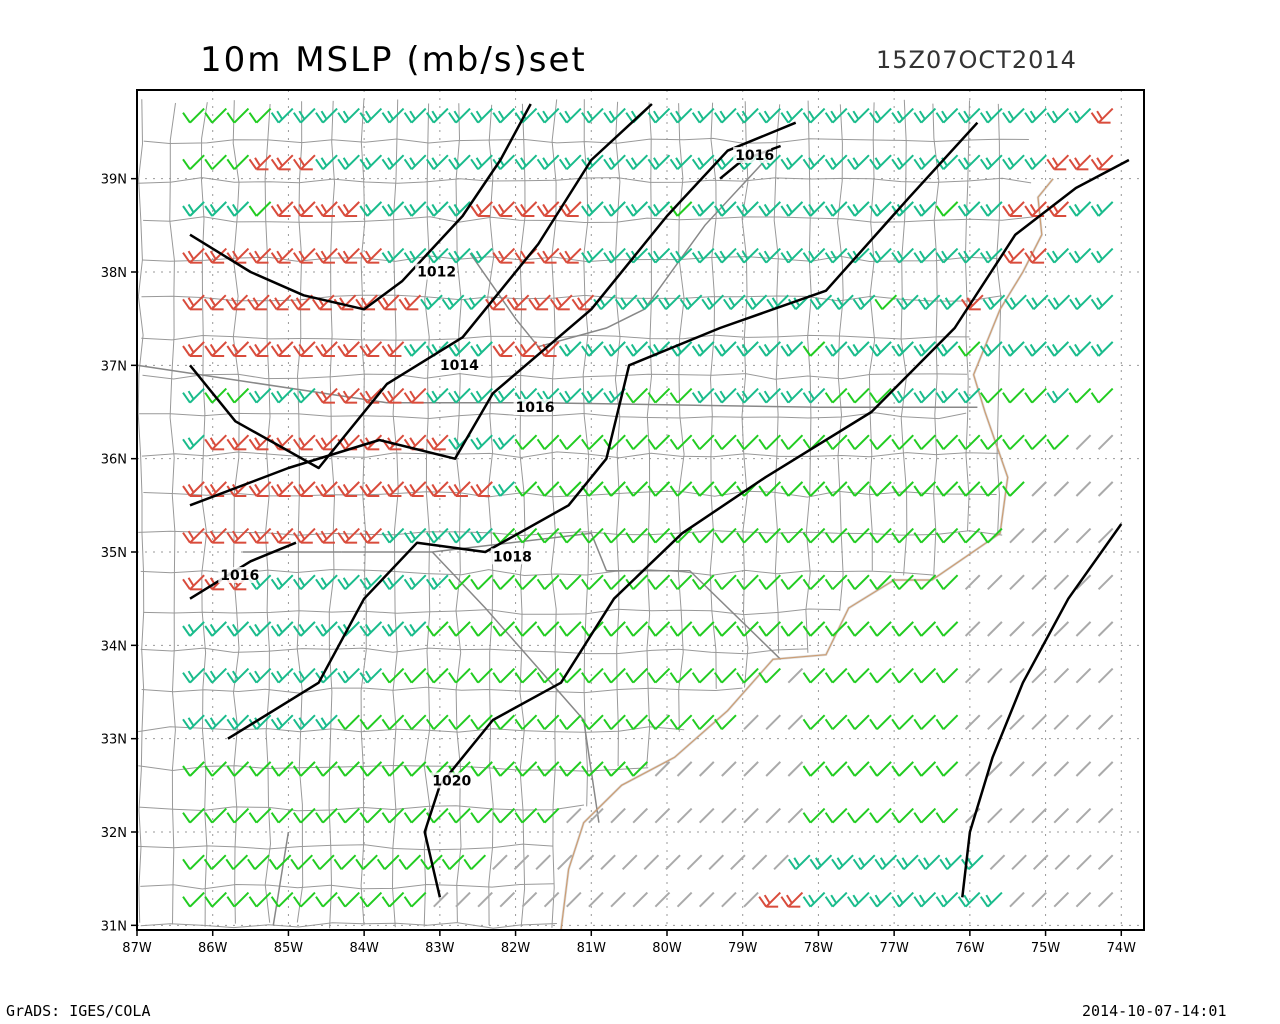 The width and height of the screenshot is (1280, 1024). What do you see at coordinates (1122, 948) in the screenshot?
I see `x-tick-label: 74W` at bounding box center [1122, 948].